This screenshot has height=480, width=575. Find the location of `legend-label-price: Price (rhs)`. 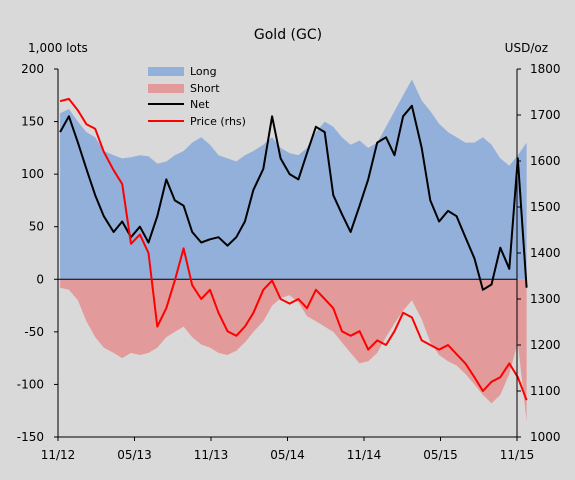

legend-label-price: Price (rhs) is located at coordinates (218, 121).